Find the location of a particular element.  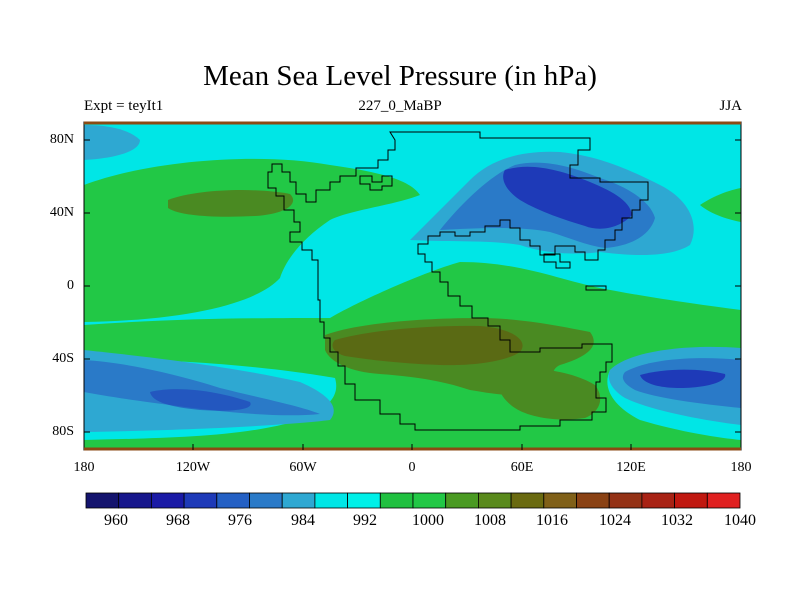

colorbar-label: 1032 is located at coordinates (677, 520).